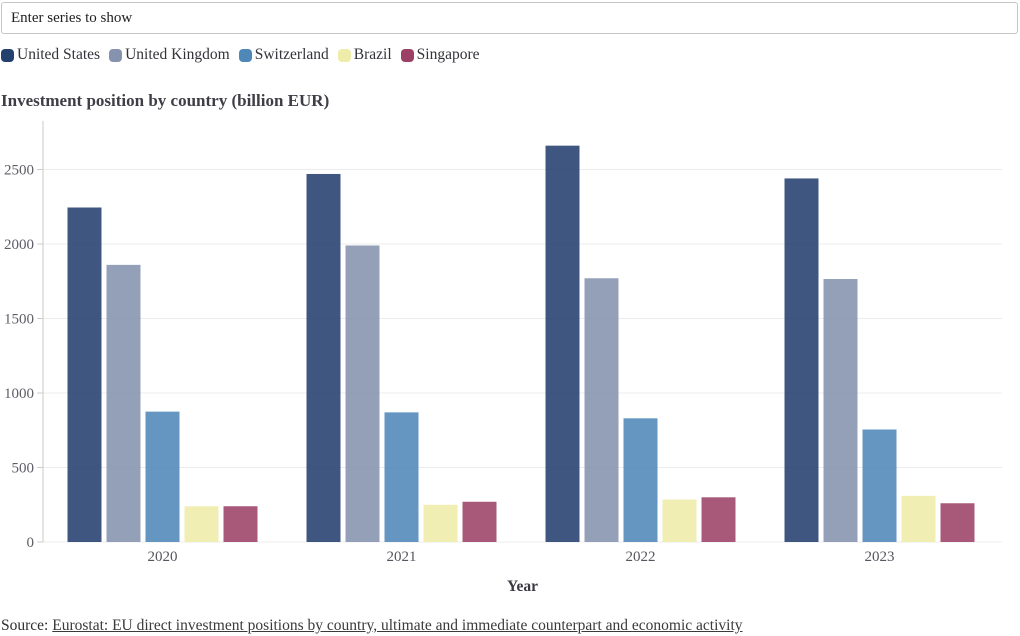 This screenshot has width=1020, height=636. I want to click on y-tick-label: 1000, so click(19, 394).